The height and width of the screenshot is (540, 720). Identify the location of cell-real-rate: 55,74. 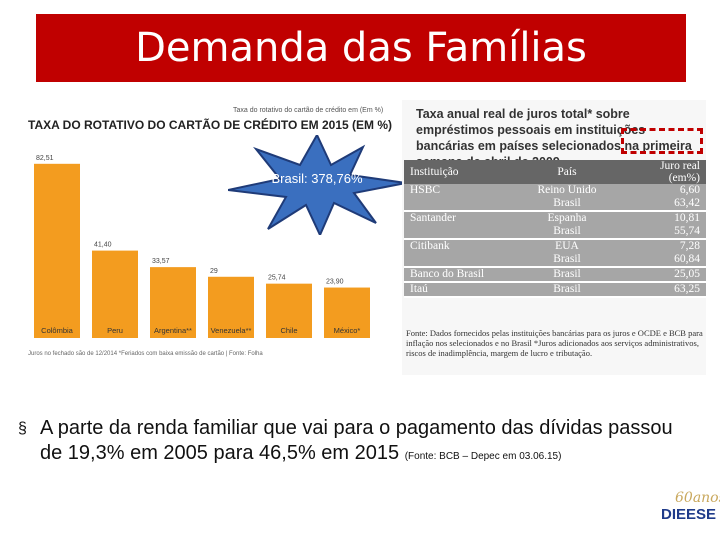
(667, 232).